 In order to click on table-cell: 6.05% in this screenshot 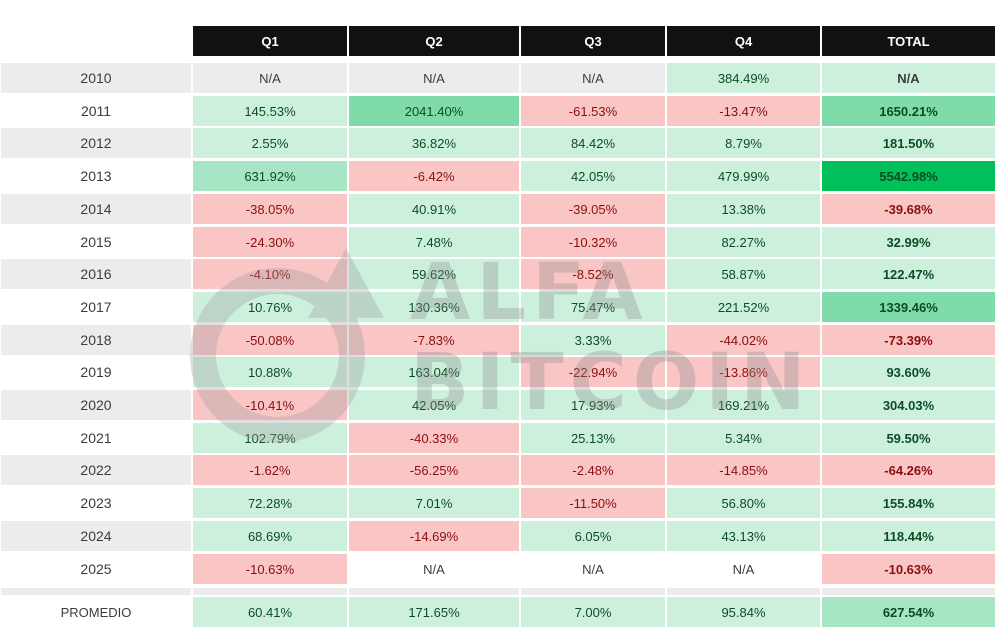, I will do `click(593, 536)`.